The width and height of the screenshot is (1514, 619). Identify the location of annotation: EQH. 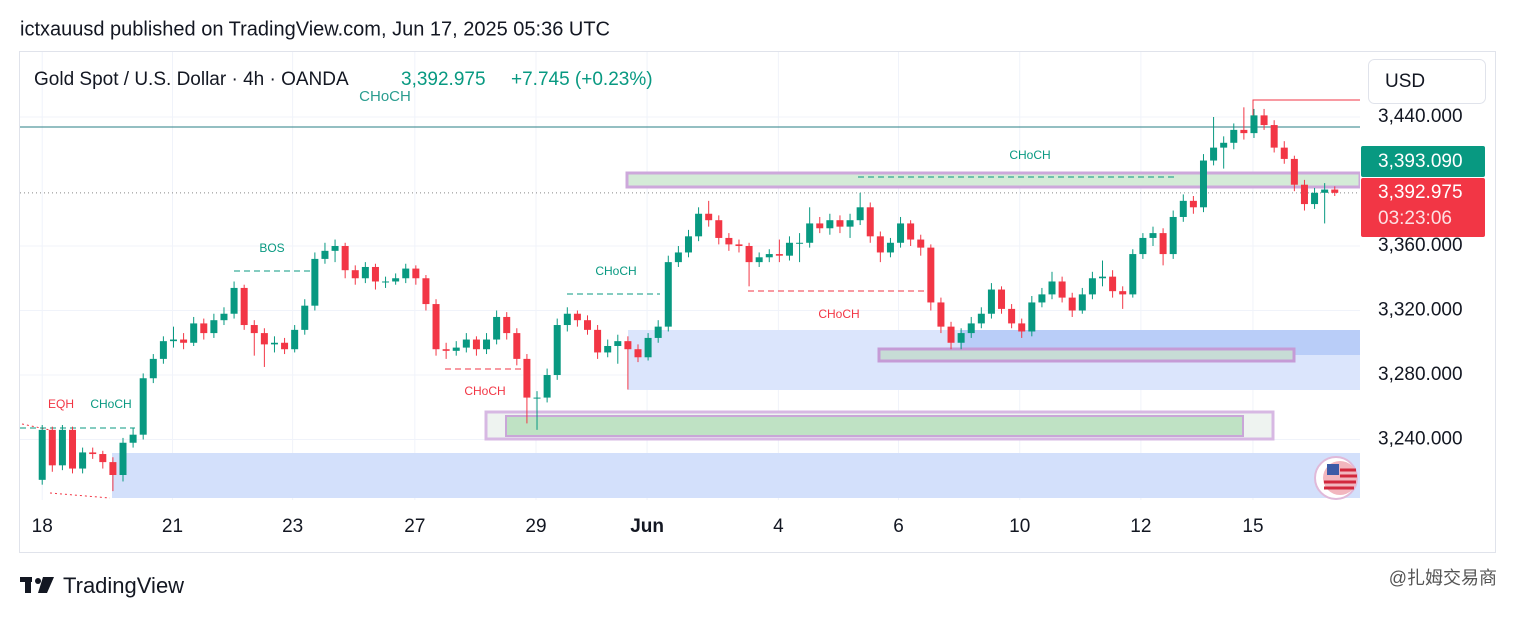
(61, 404).